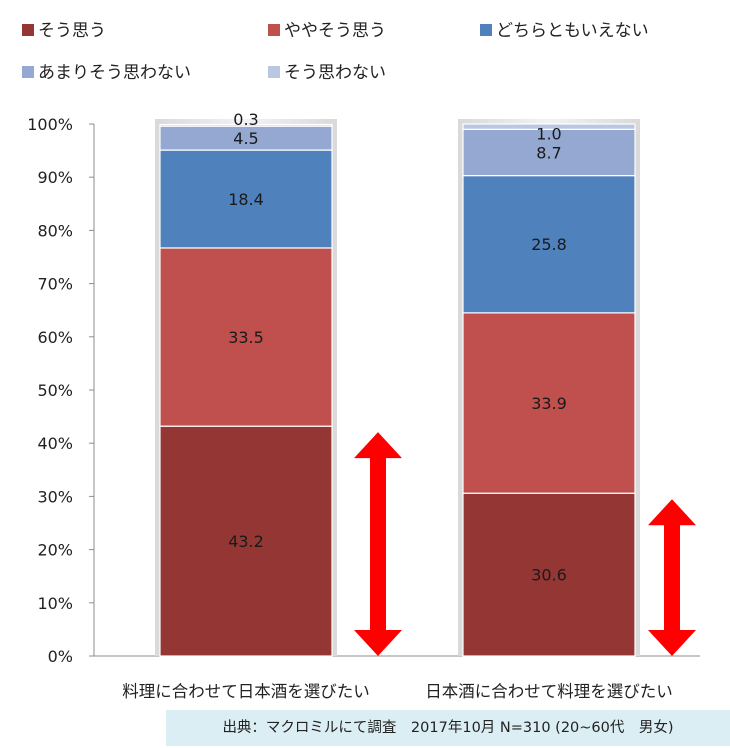  I want to click on data-label-2-4: 8.7, so click(548, 152).